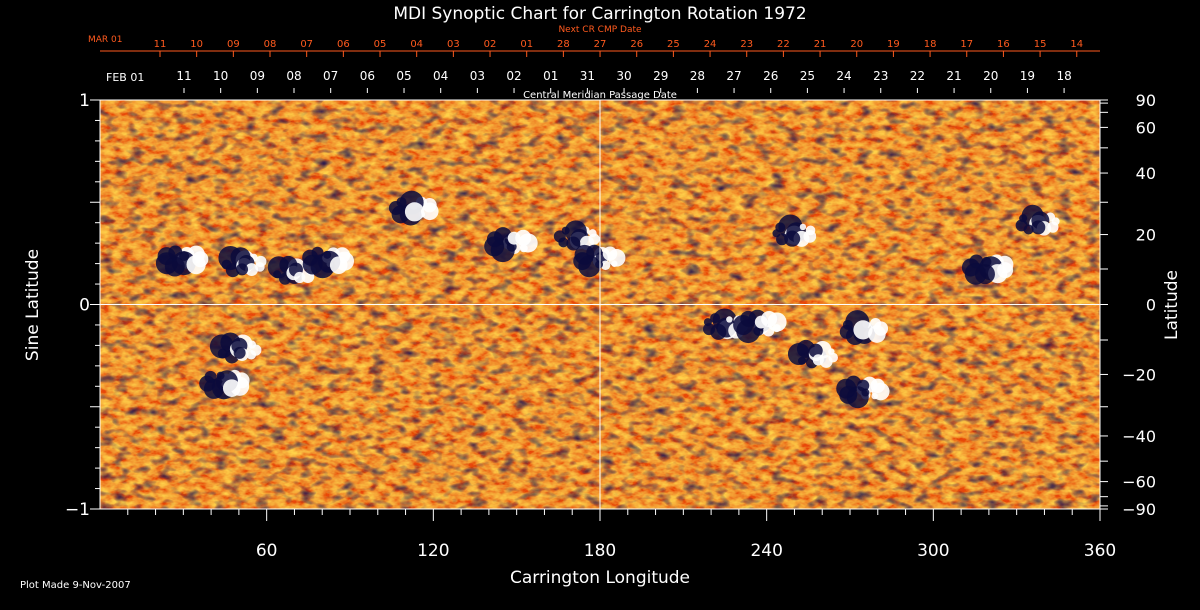  Describe the element at coordinates (1146, 235) in the screenshot. I see `lat-tick-label: 20` at that location.